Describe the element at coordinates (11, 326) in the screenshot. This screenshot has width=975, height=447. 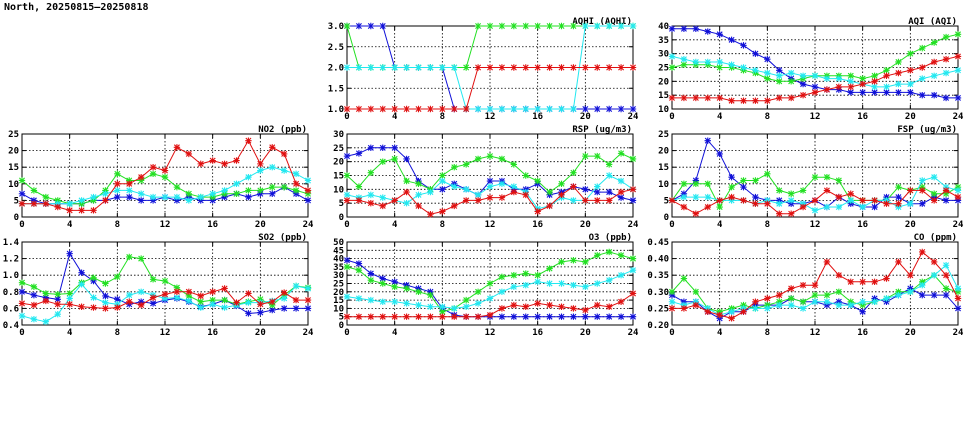
I see `y-tick-label: 0.4` at that location.